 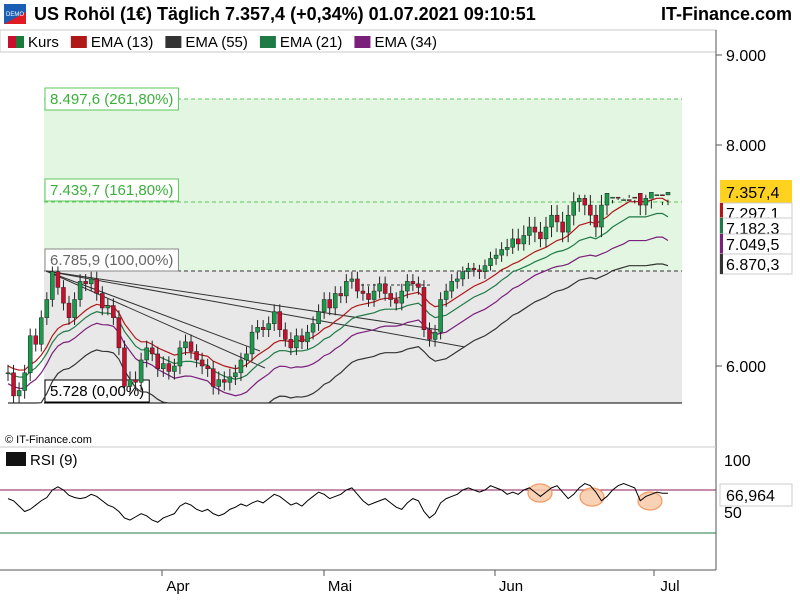 I want to click on fib-label-0: 8.497,6 (261,80%), so click(x=111, y=99).